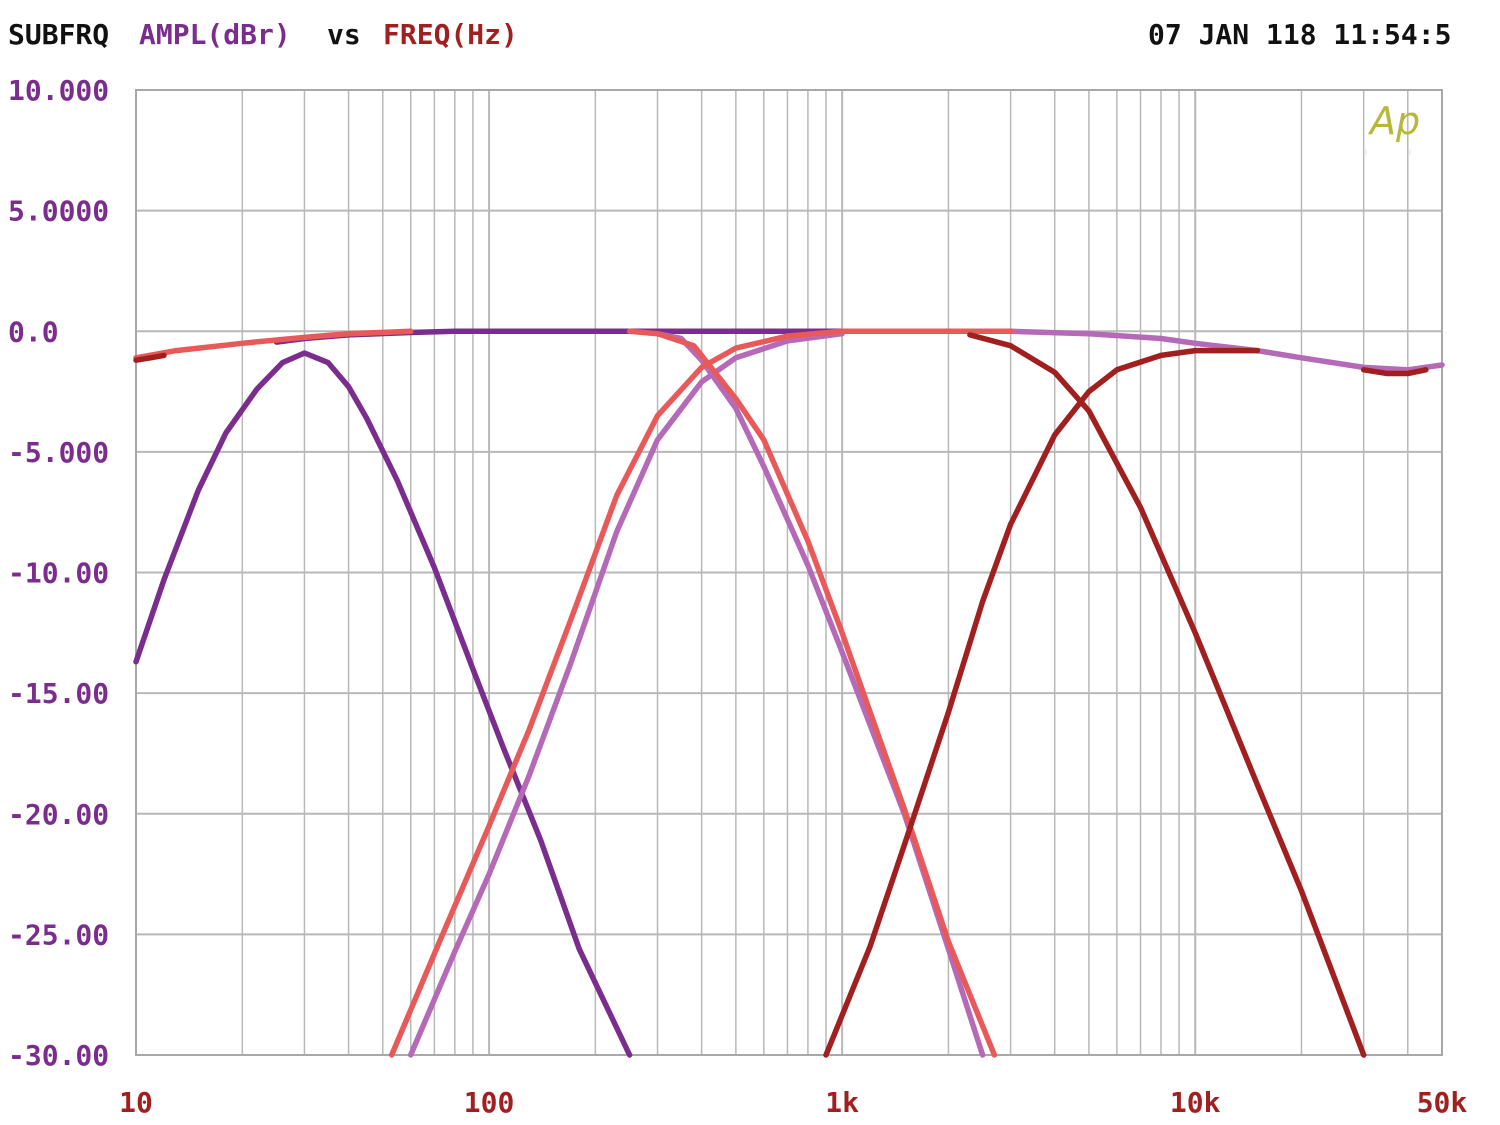 This screenshot has width=1500, height=1125. I want to click on header-prefix: SUBFRQ, so click(59, 34).